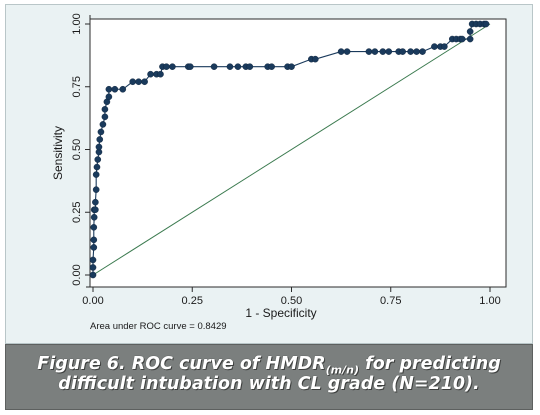  What do you see at coordinates (77, 23) in the screenshot?
I see `y-tick-label-4: 1.00` at bounding box center [77, 23].